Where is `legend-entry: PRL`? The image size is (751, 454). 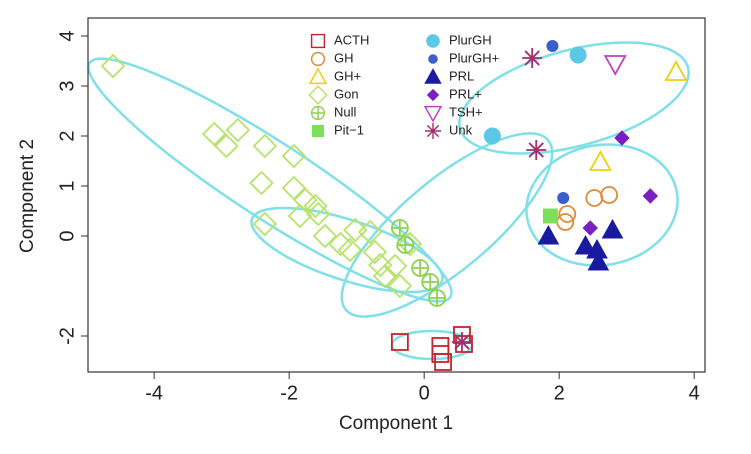 legend-entry: PRL is located at coordinates (449, 76).